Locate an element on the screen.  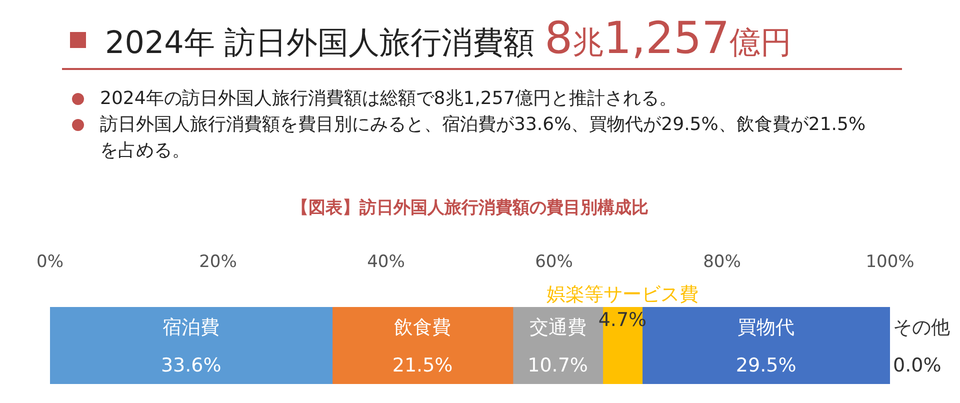
data-label: 29.5% is located at coordinates (766, 365).